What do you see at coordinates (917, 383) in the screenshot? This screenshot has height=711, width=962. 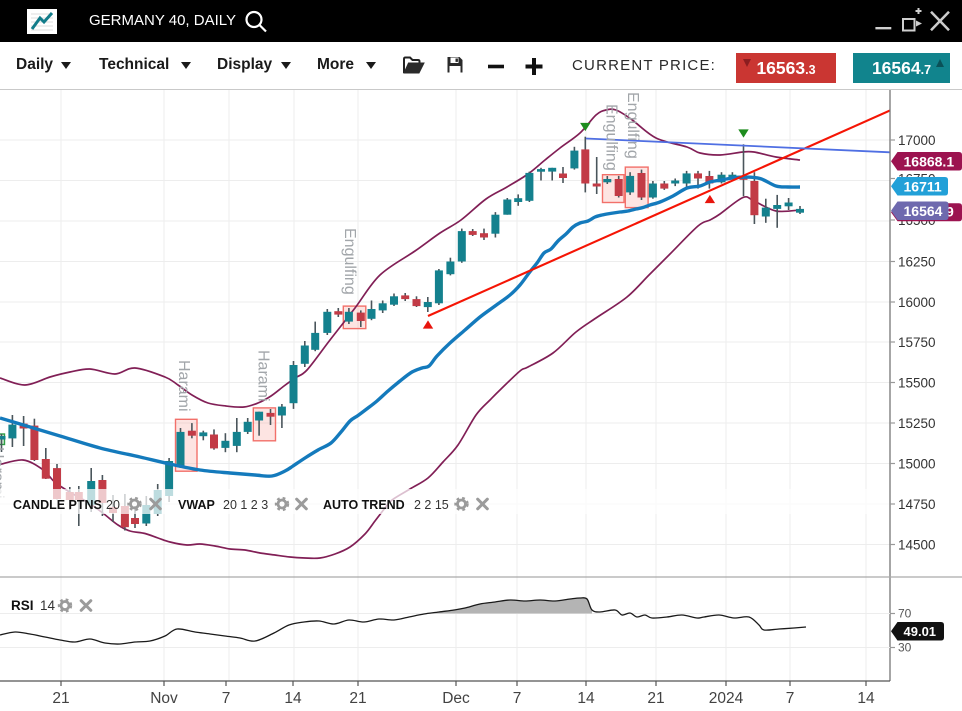 I see `svg-text: 15500` at bounding box center [917, 383].